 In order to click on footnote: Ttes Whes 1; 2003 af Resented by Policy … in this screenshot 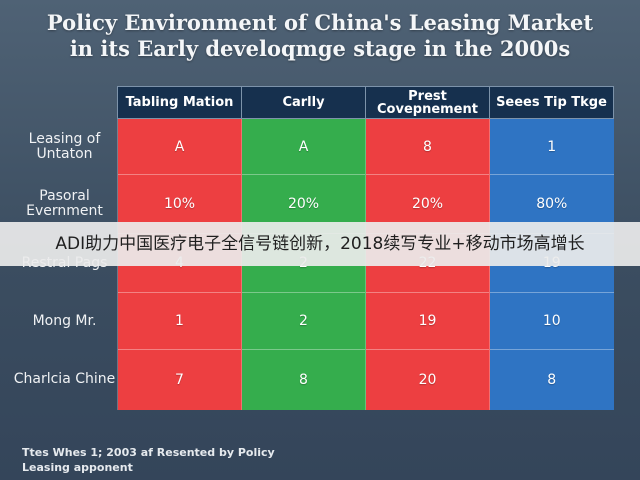, I will do `click(148, 460)`.